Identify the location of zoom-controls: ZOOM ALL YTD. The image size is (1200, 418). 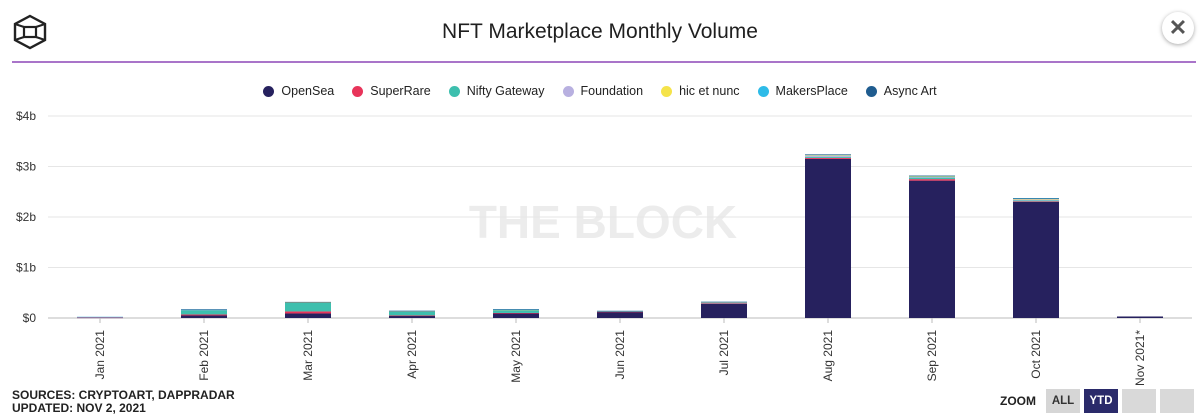
(1097, 401).